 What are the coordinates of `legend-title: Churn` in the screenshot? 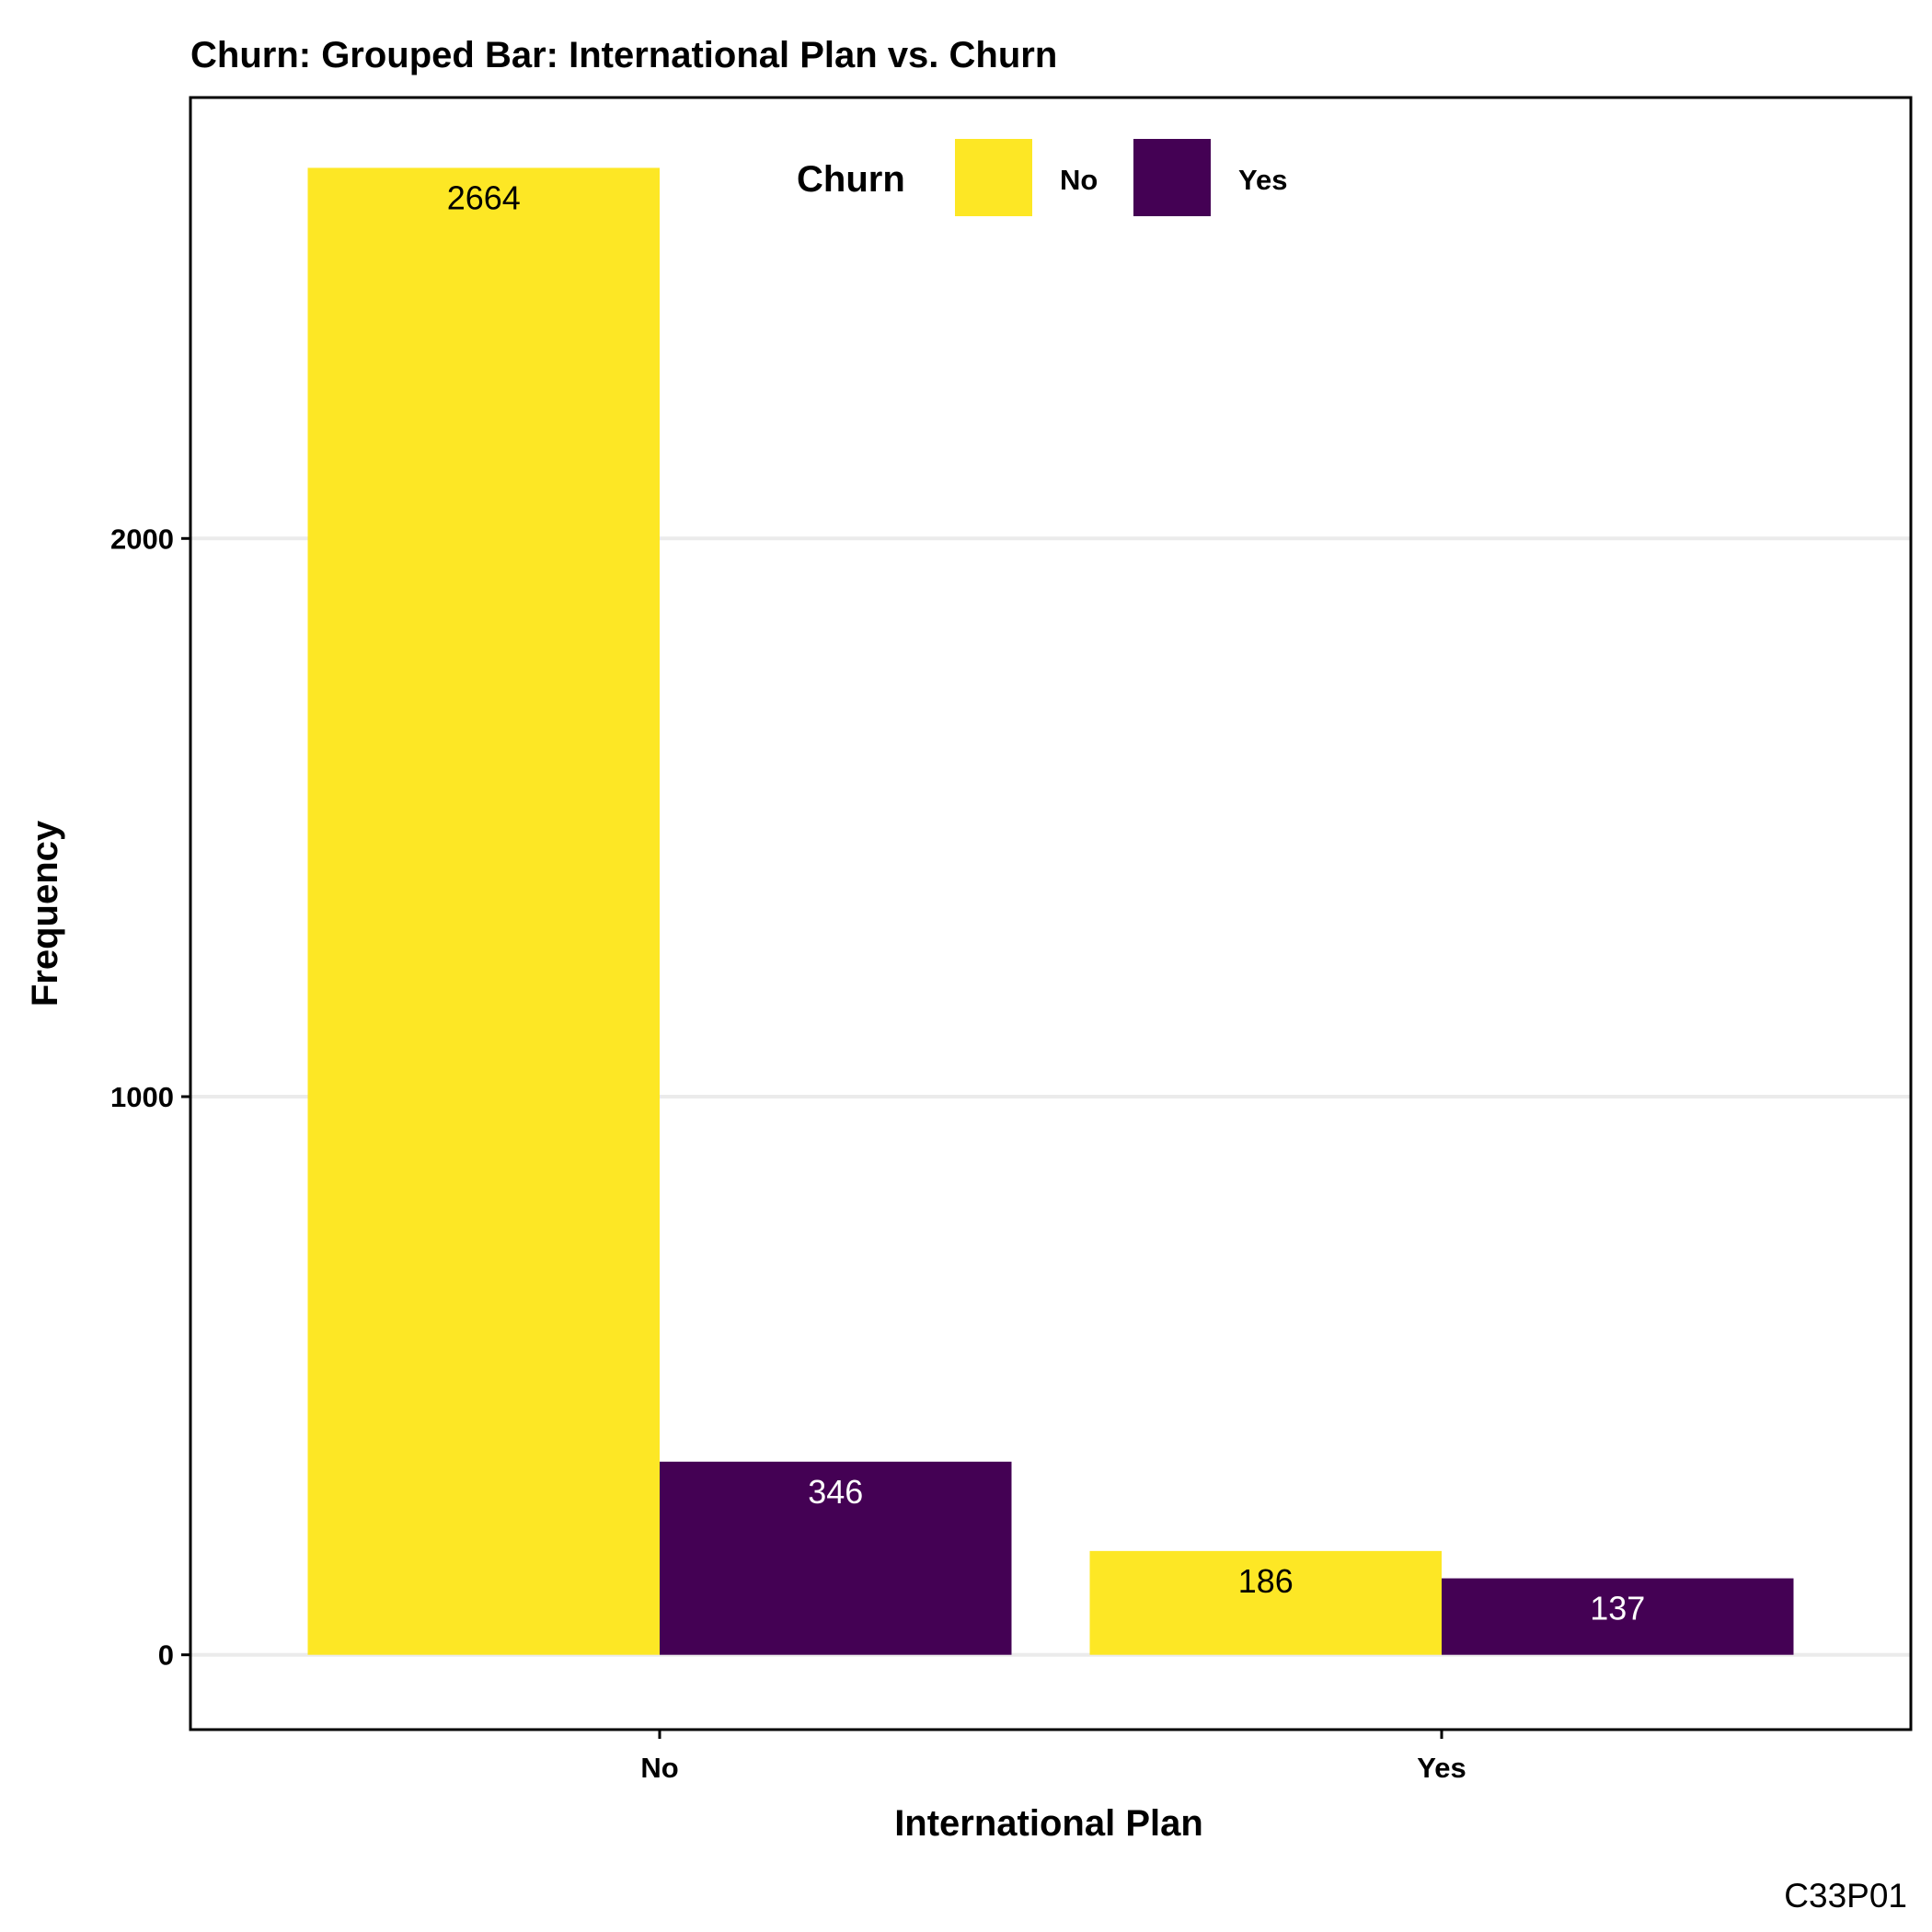 It's located at (851, 179).